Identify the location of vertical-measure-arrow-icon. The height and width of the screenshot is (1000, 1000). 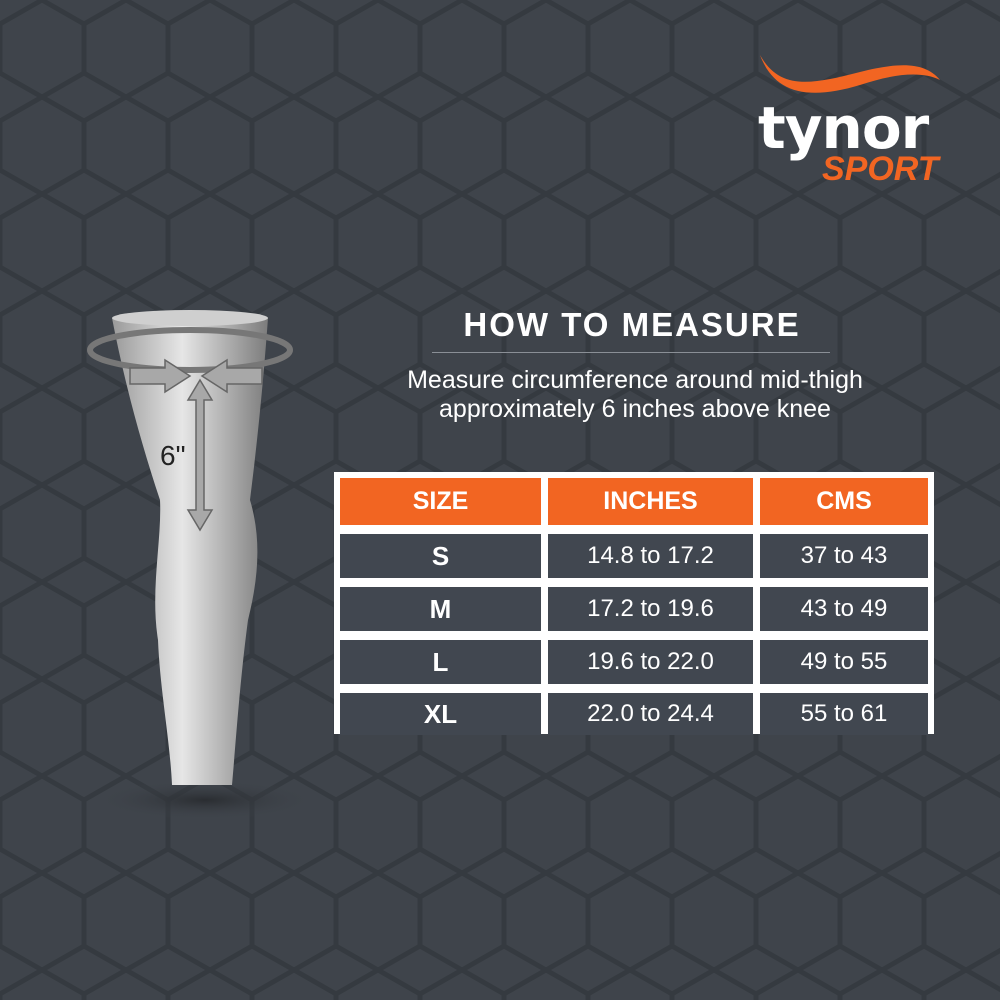
(200, 455).